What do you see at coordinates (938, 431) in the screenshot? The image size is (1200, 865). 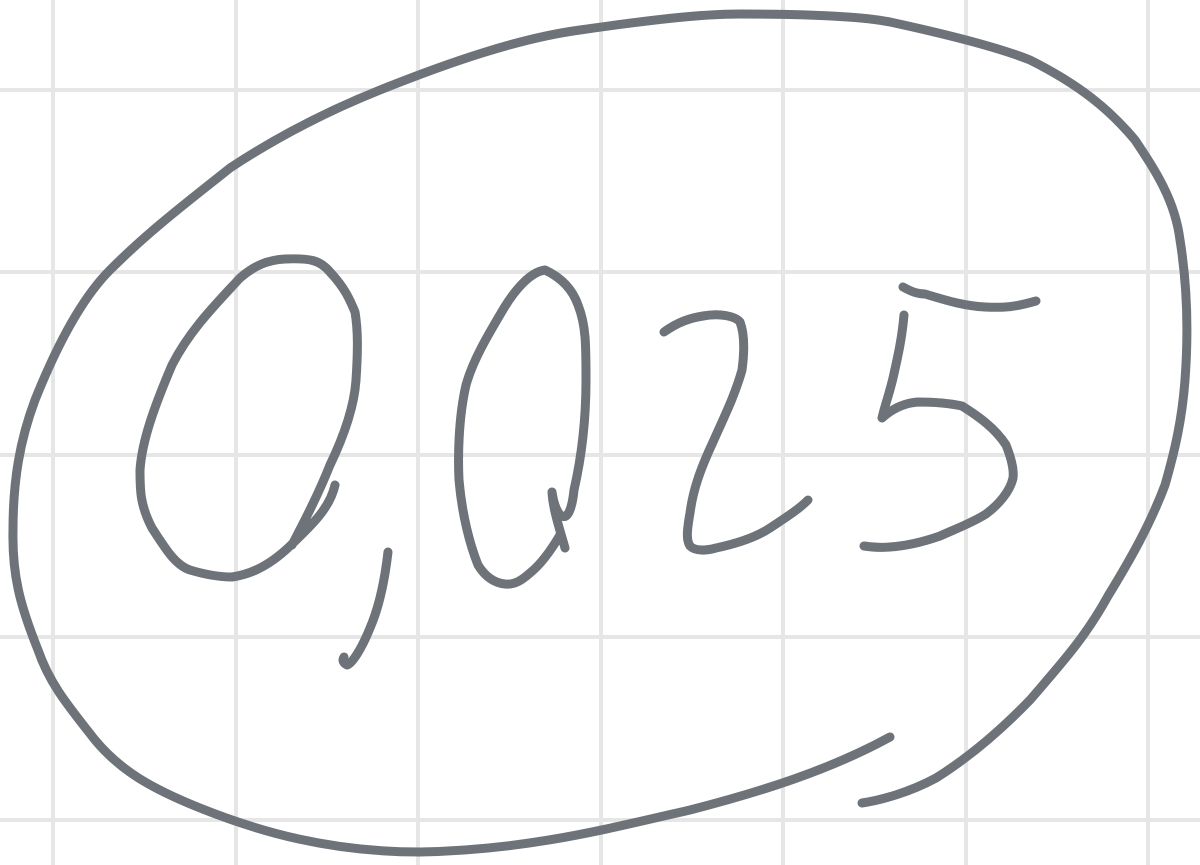 I see `digit-five-body` at bounding box center [938, 431].